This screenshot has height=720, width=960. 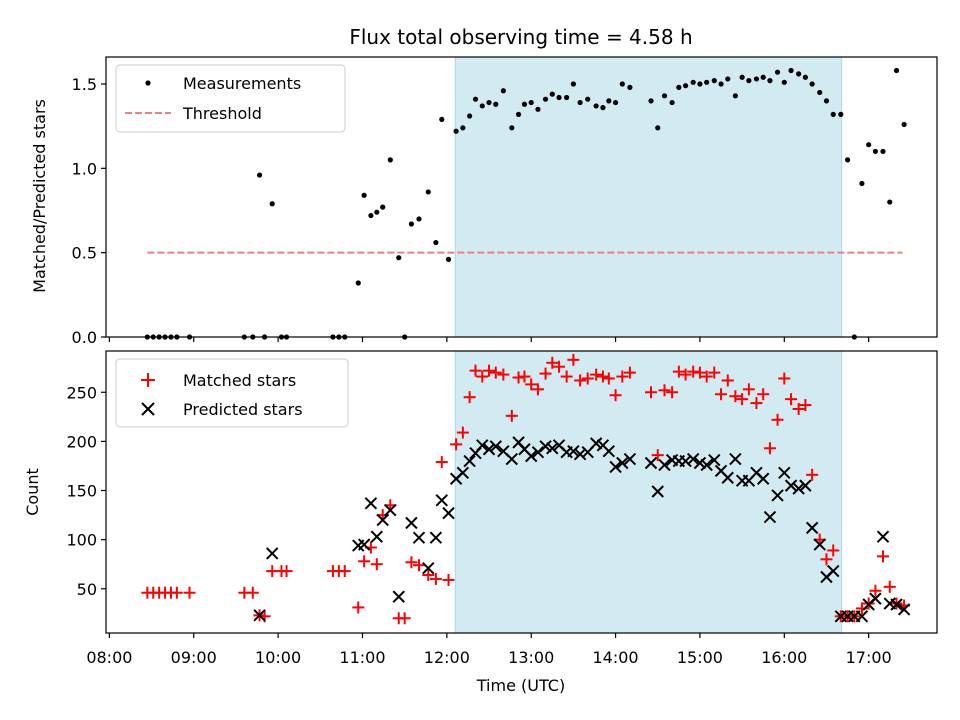 What do you see at coordinates (81, 392) in the screenshot?
I see `y-tick-label: 250` at bounding box center [81, 392].